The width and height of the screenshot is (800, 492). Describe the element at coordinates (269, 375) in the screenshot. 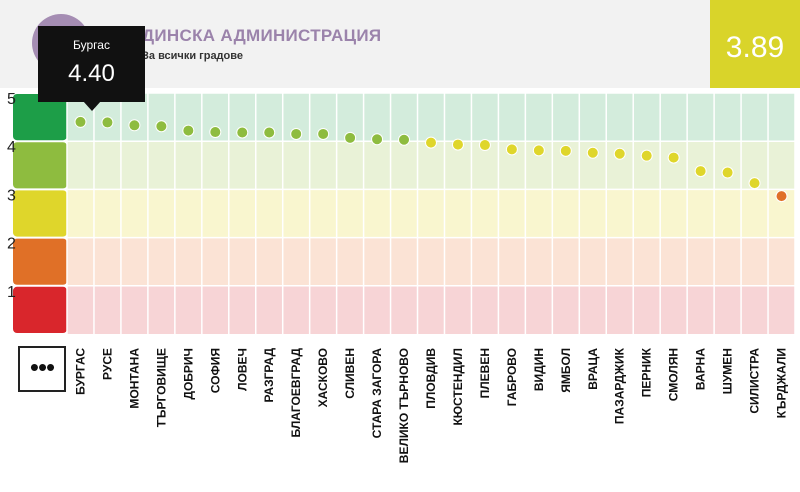

I see `x-tick-label: РАЗГРАД` at that location.